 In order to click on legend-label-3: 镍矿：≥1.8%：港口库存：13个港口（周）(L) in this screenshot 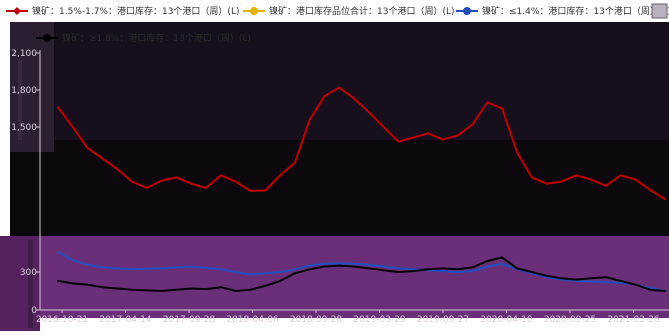, I will do `click(156, 38)`.